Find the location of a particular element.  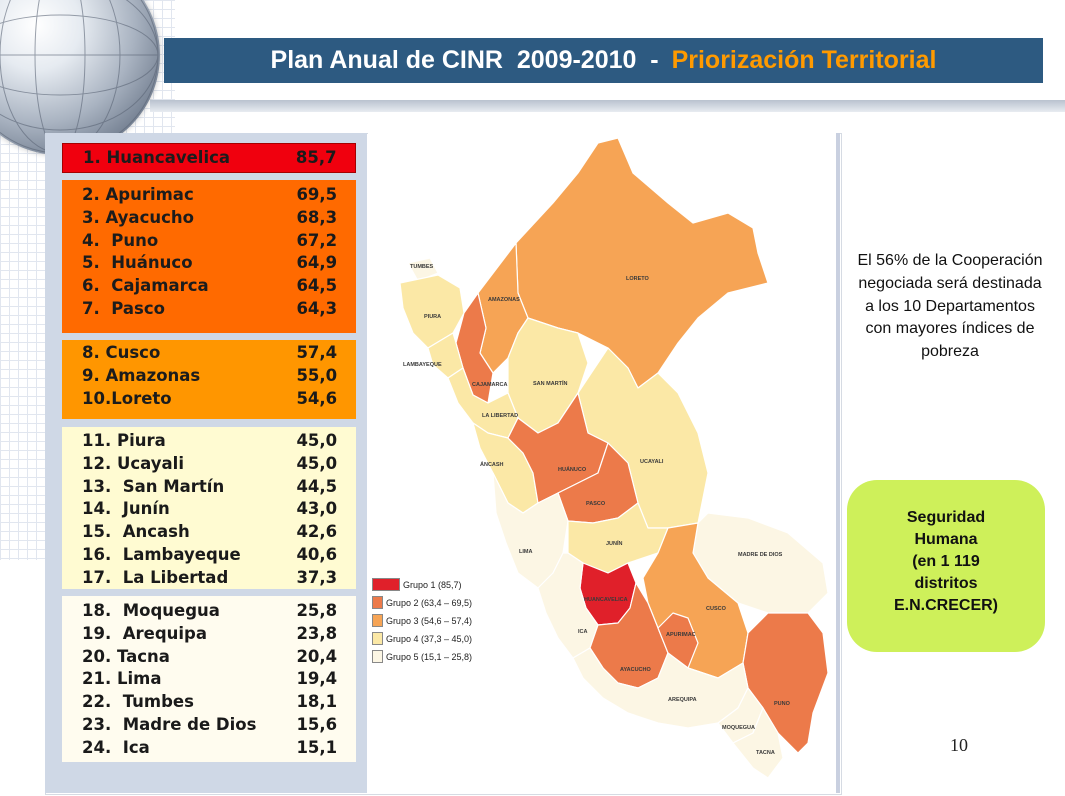

poverty-index: 55,0 is located at coordinates (317, 375).